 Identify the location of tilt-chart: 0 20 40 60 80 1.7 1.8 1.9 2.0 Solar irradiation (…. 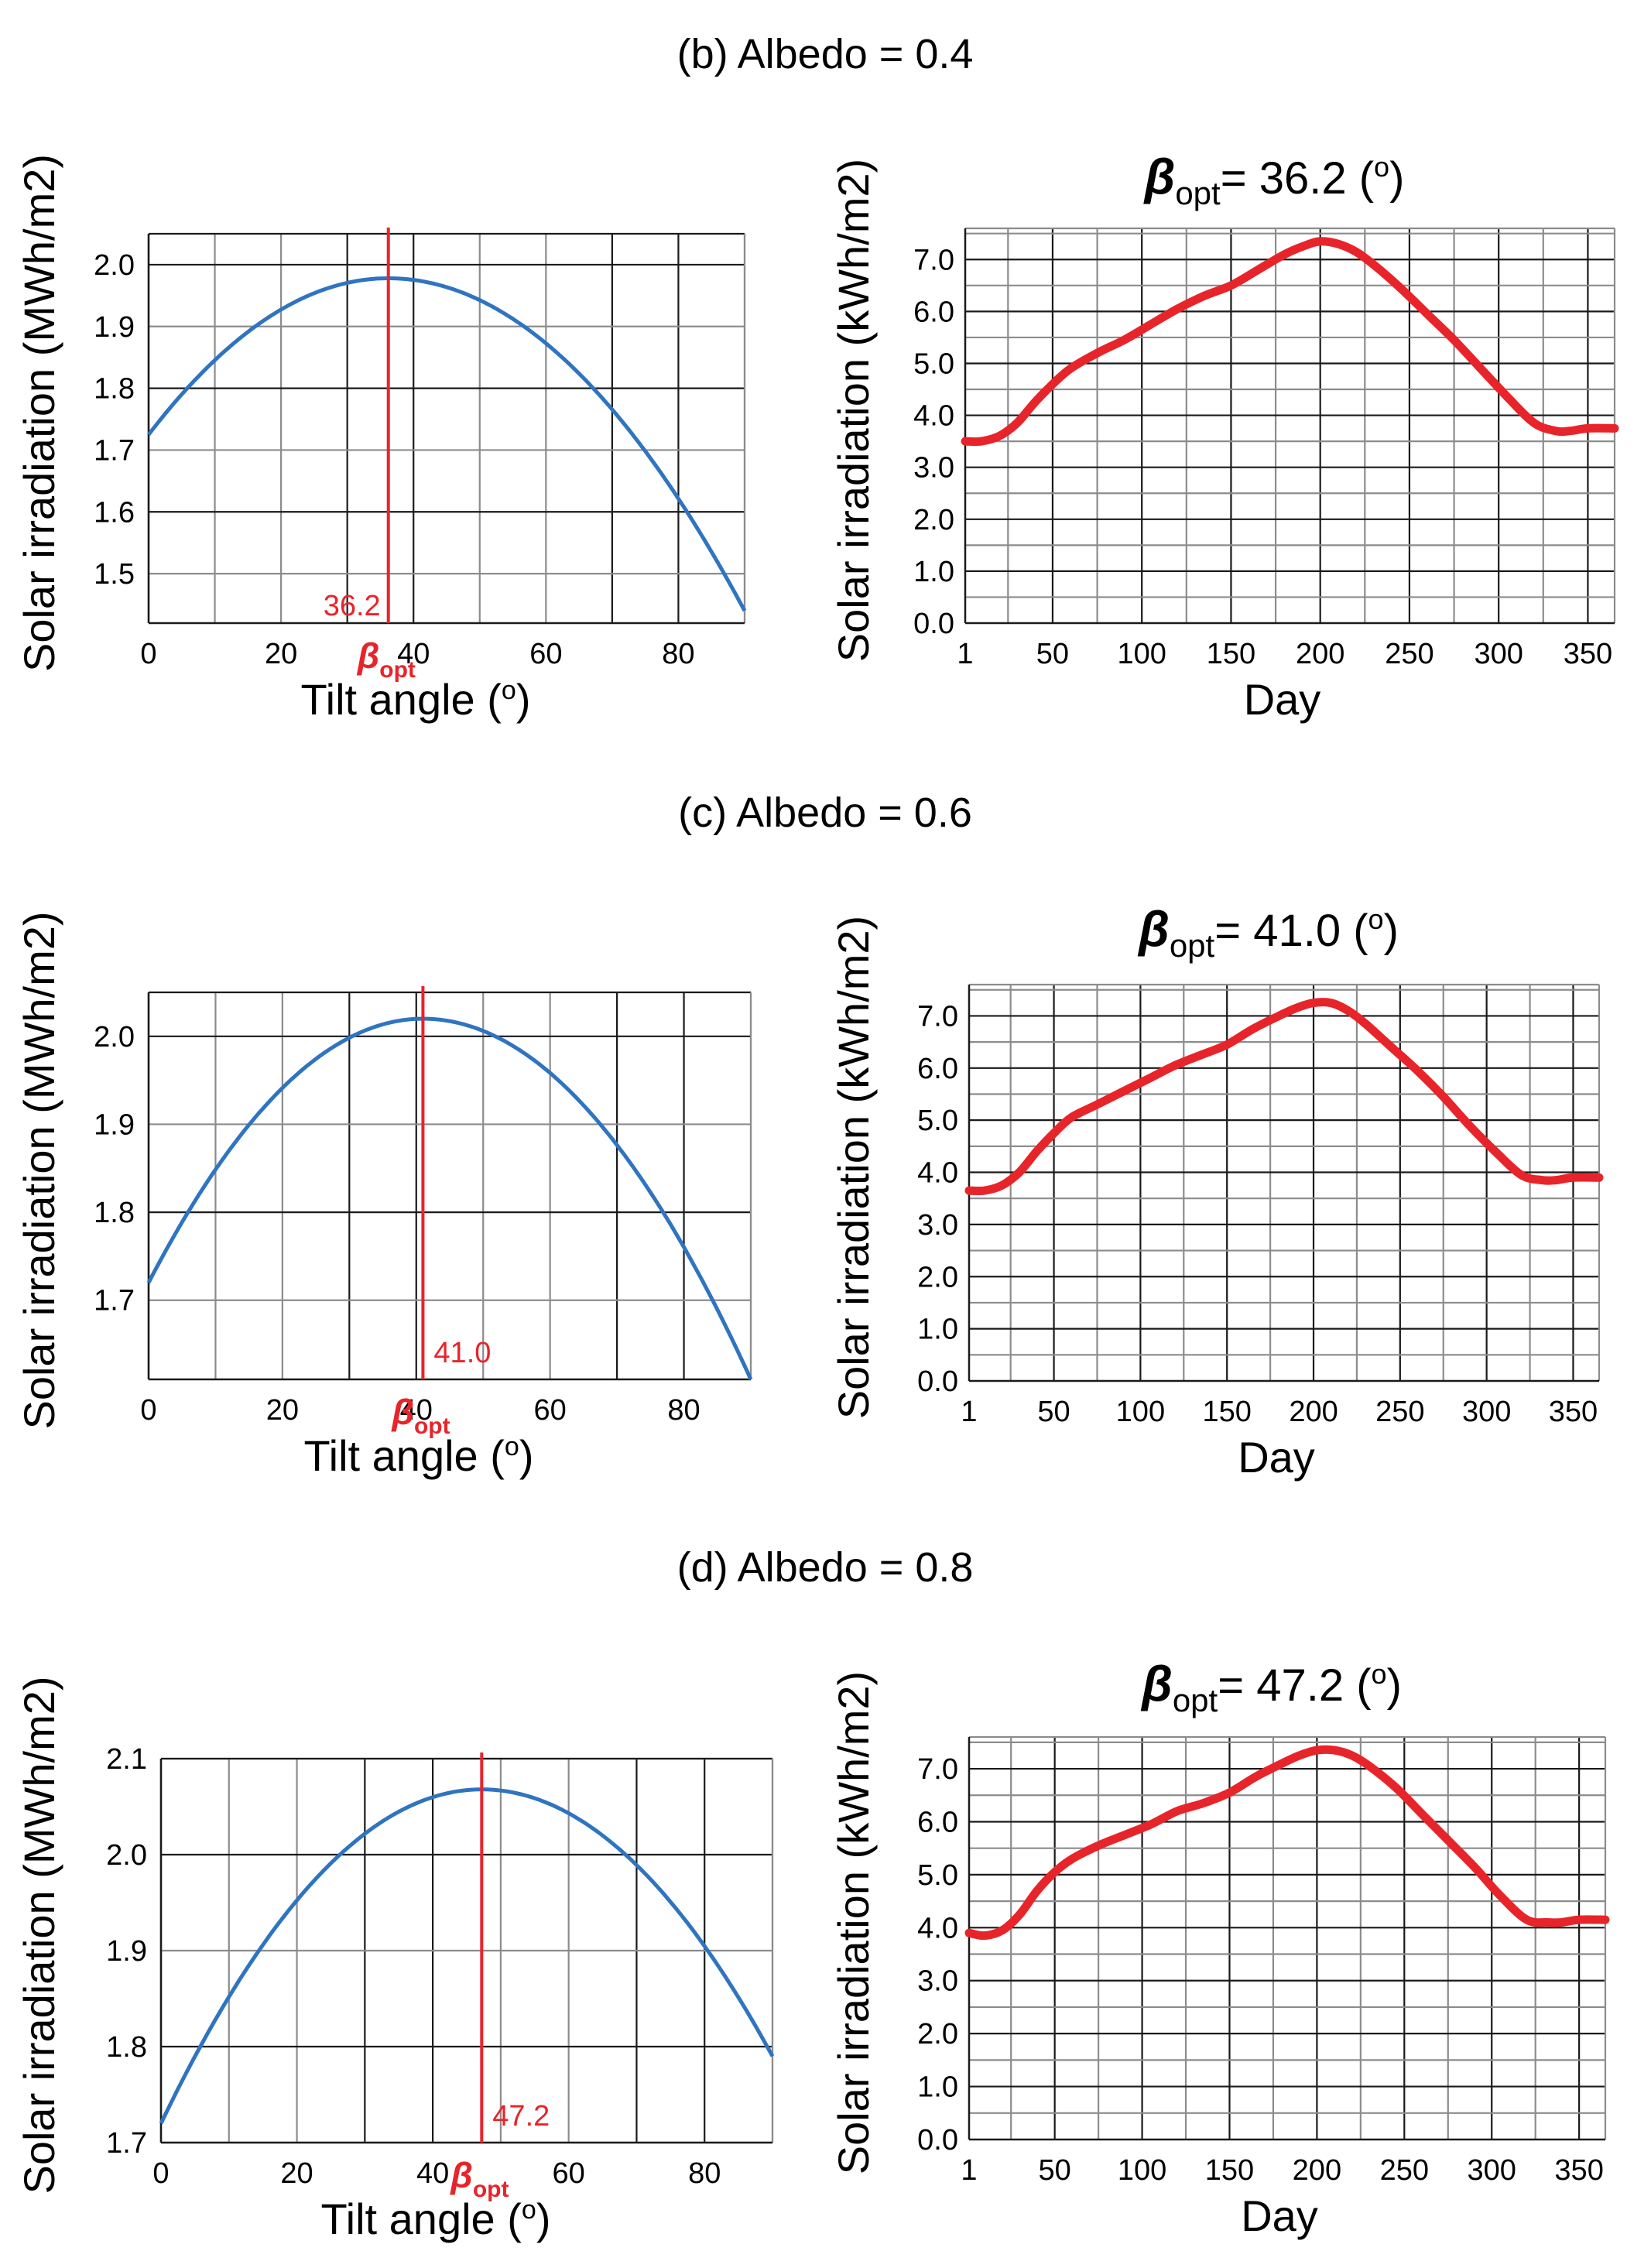
(384, 1195).